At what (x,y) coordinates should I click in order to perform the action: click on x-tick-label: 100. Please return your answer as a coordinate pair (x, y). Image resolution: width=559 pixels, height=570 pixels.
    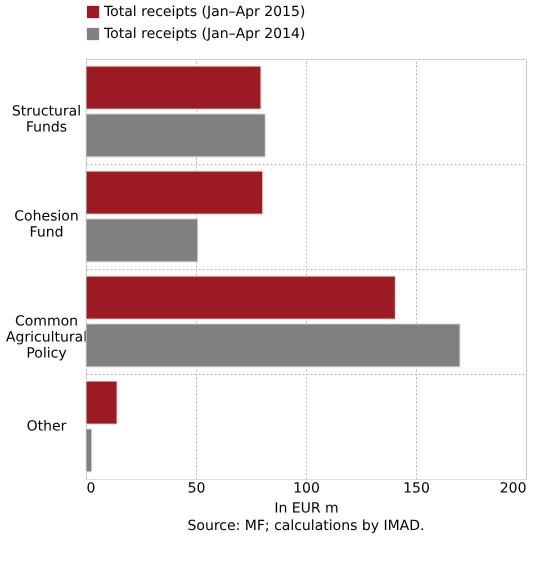
    Looking at the image, I should click on (306, 488).